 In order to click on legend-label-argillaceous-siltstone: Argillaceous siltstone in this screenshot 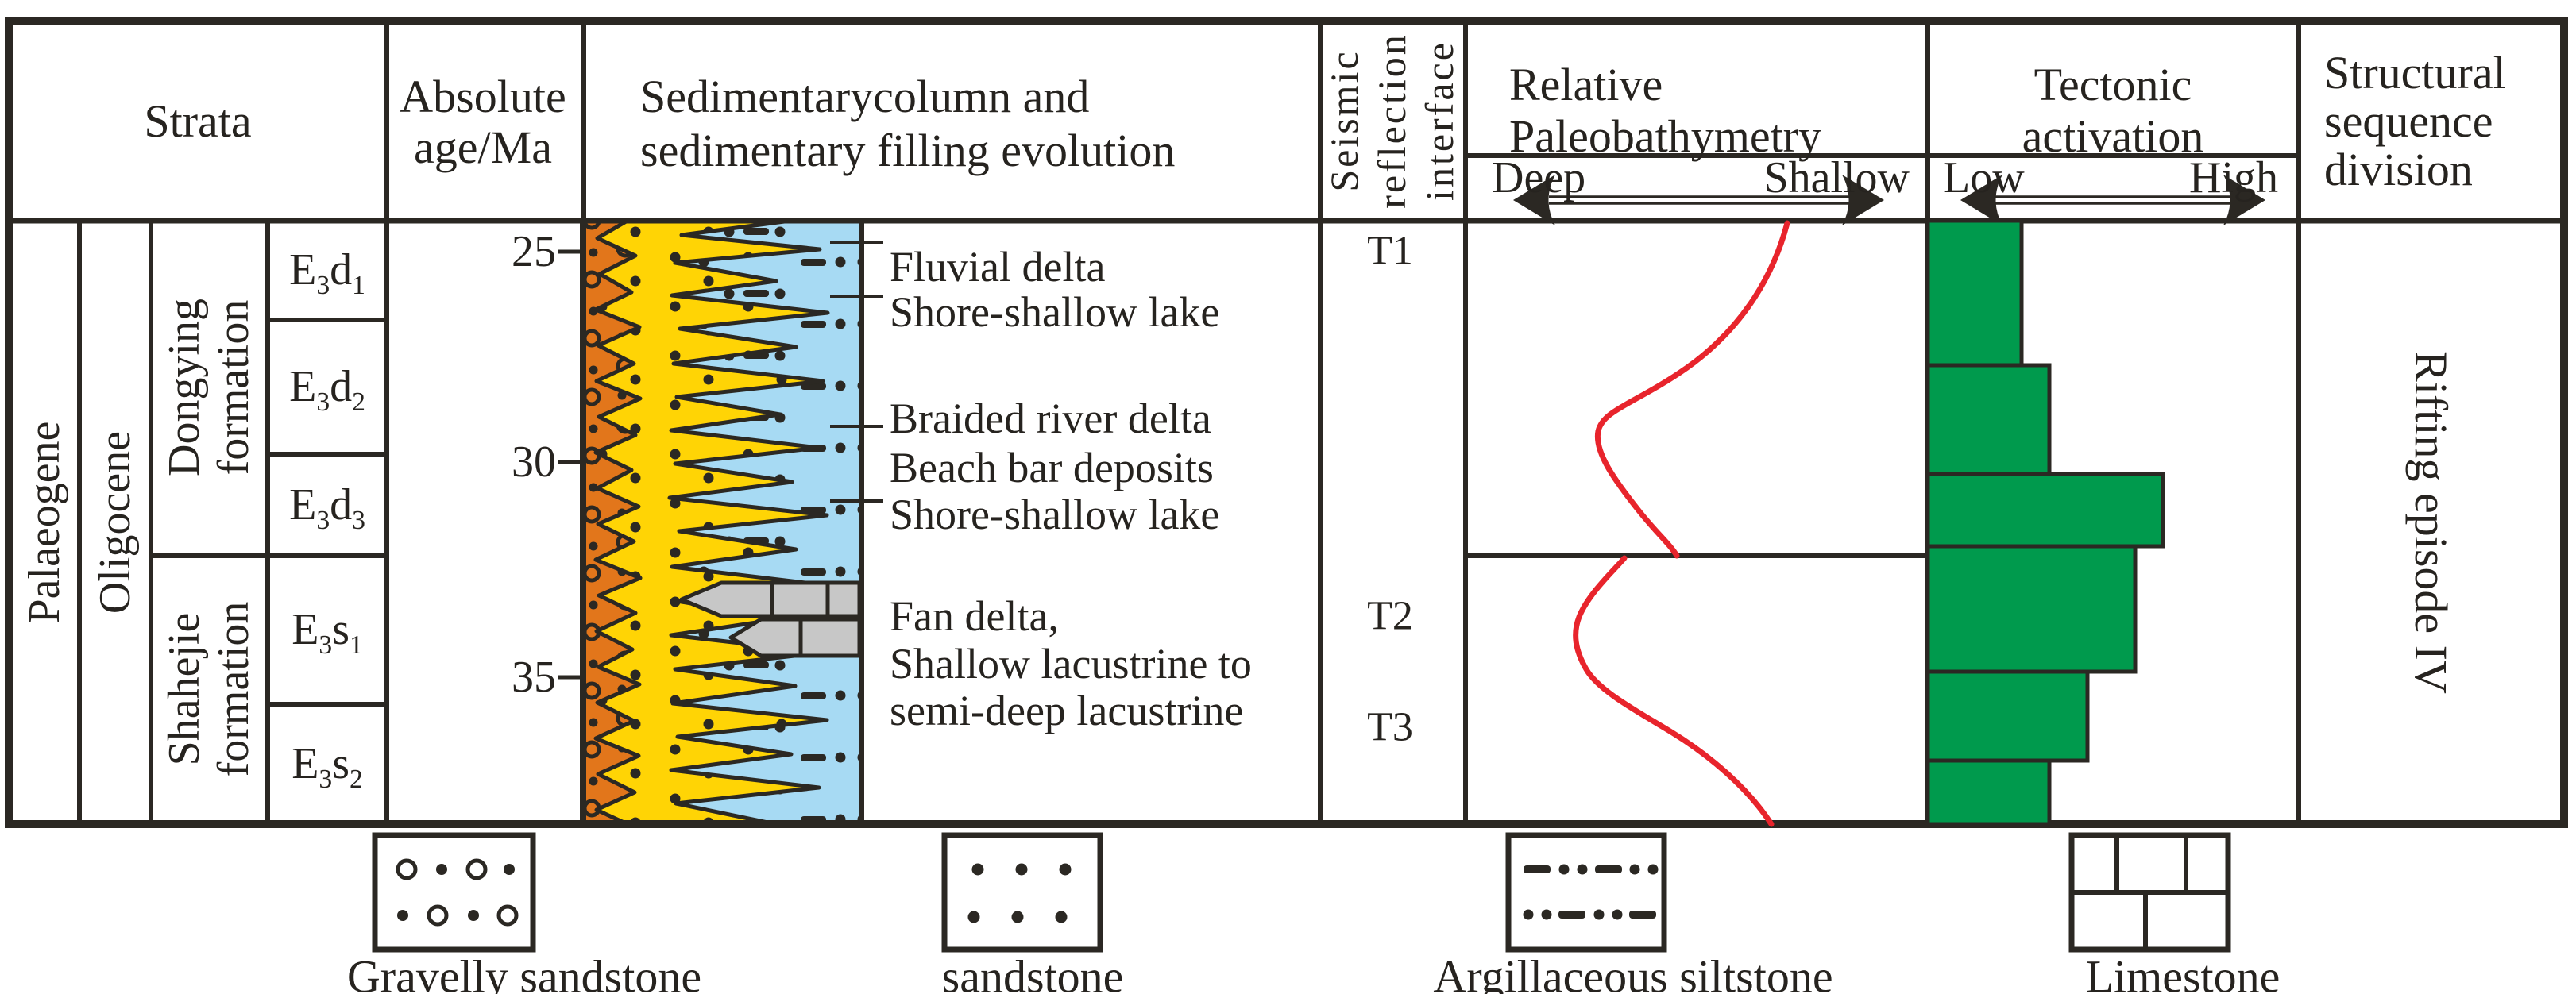, I will do `click(1633, 972)`.